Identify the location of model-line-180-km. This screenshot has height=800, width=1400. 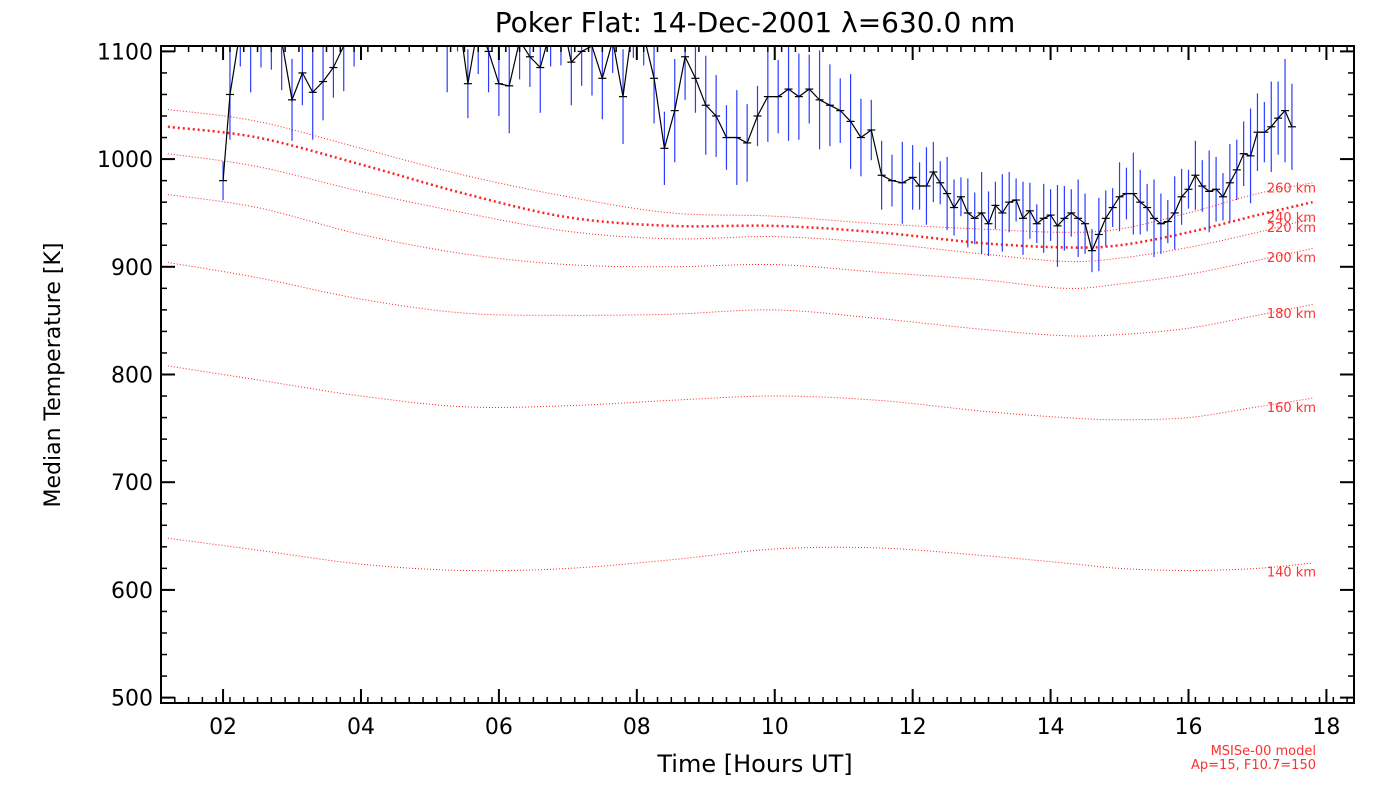
(740, 299).